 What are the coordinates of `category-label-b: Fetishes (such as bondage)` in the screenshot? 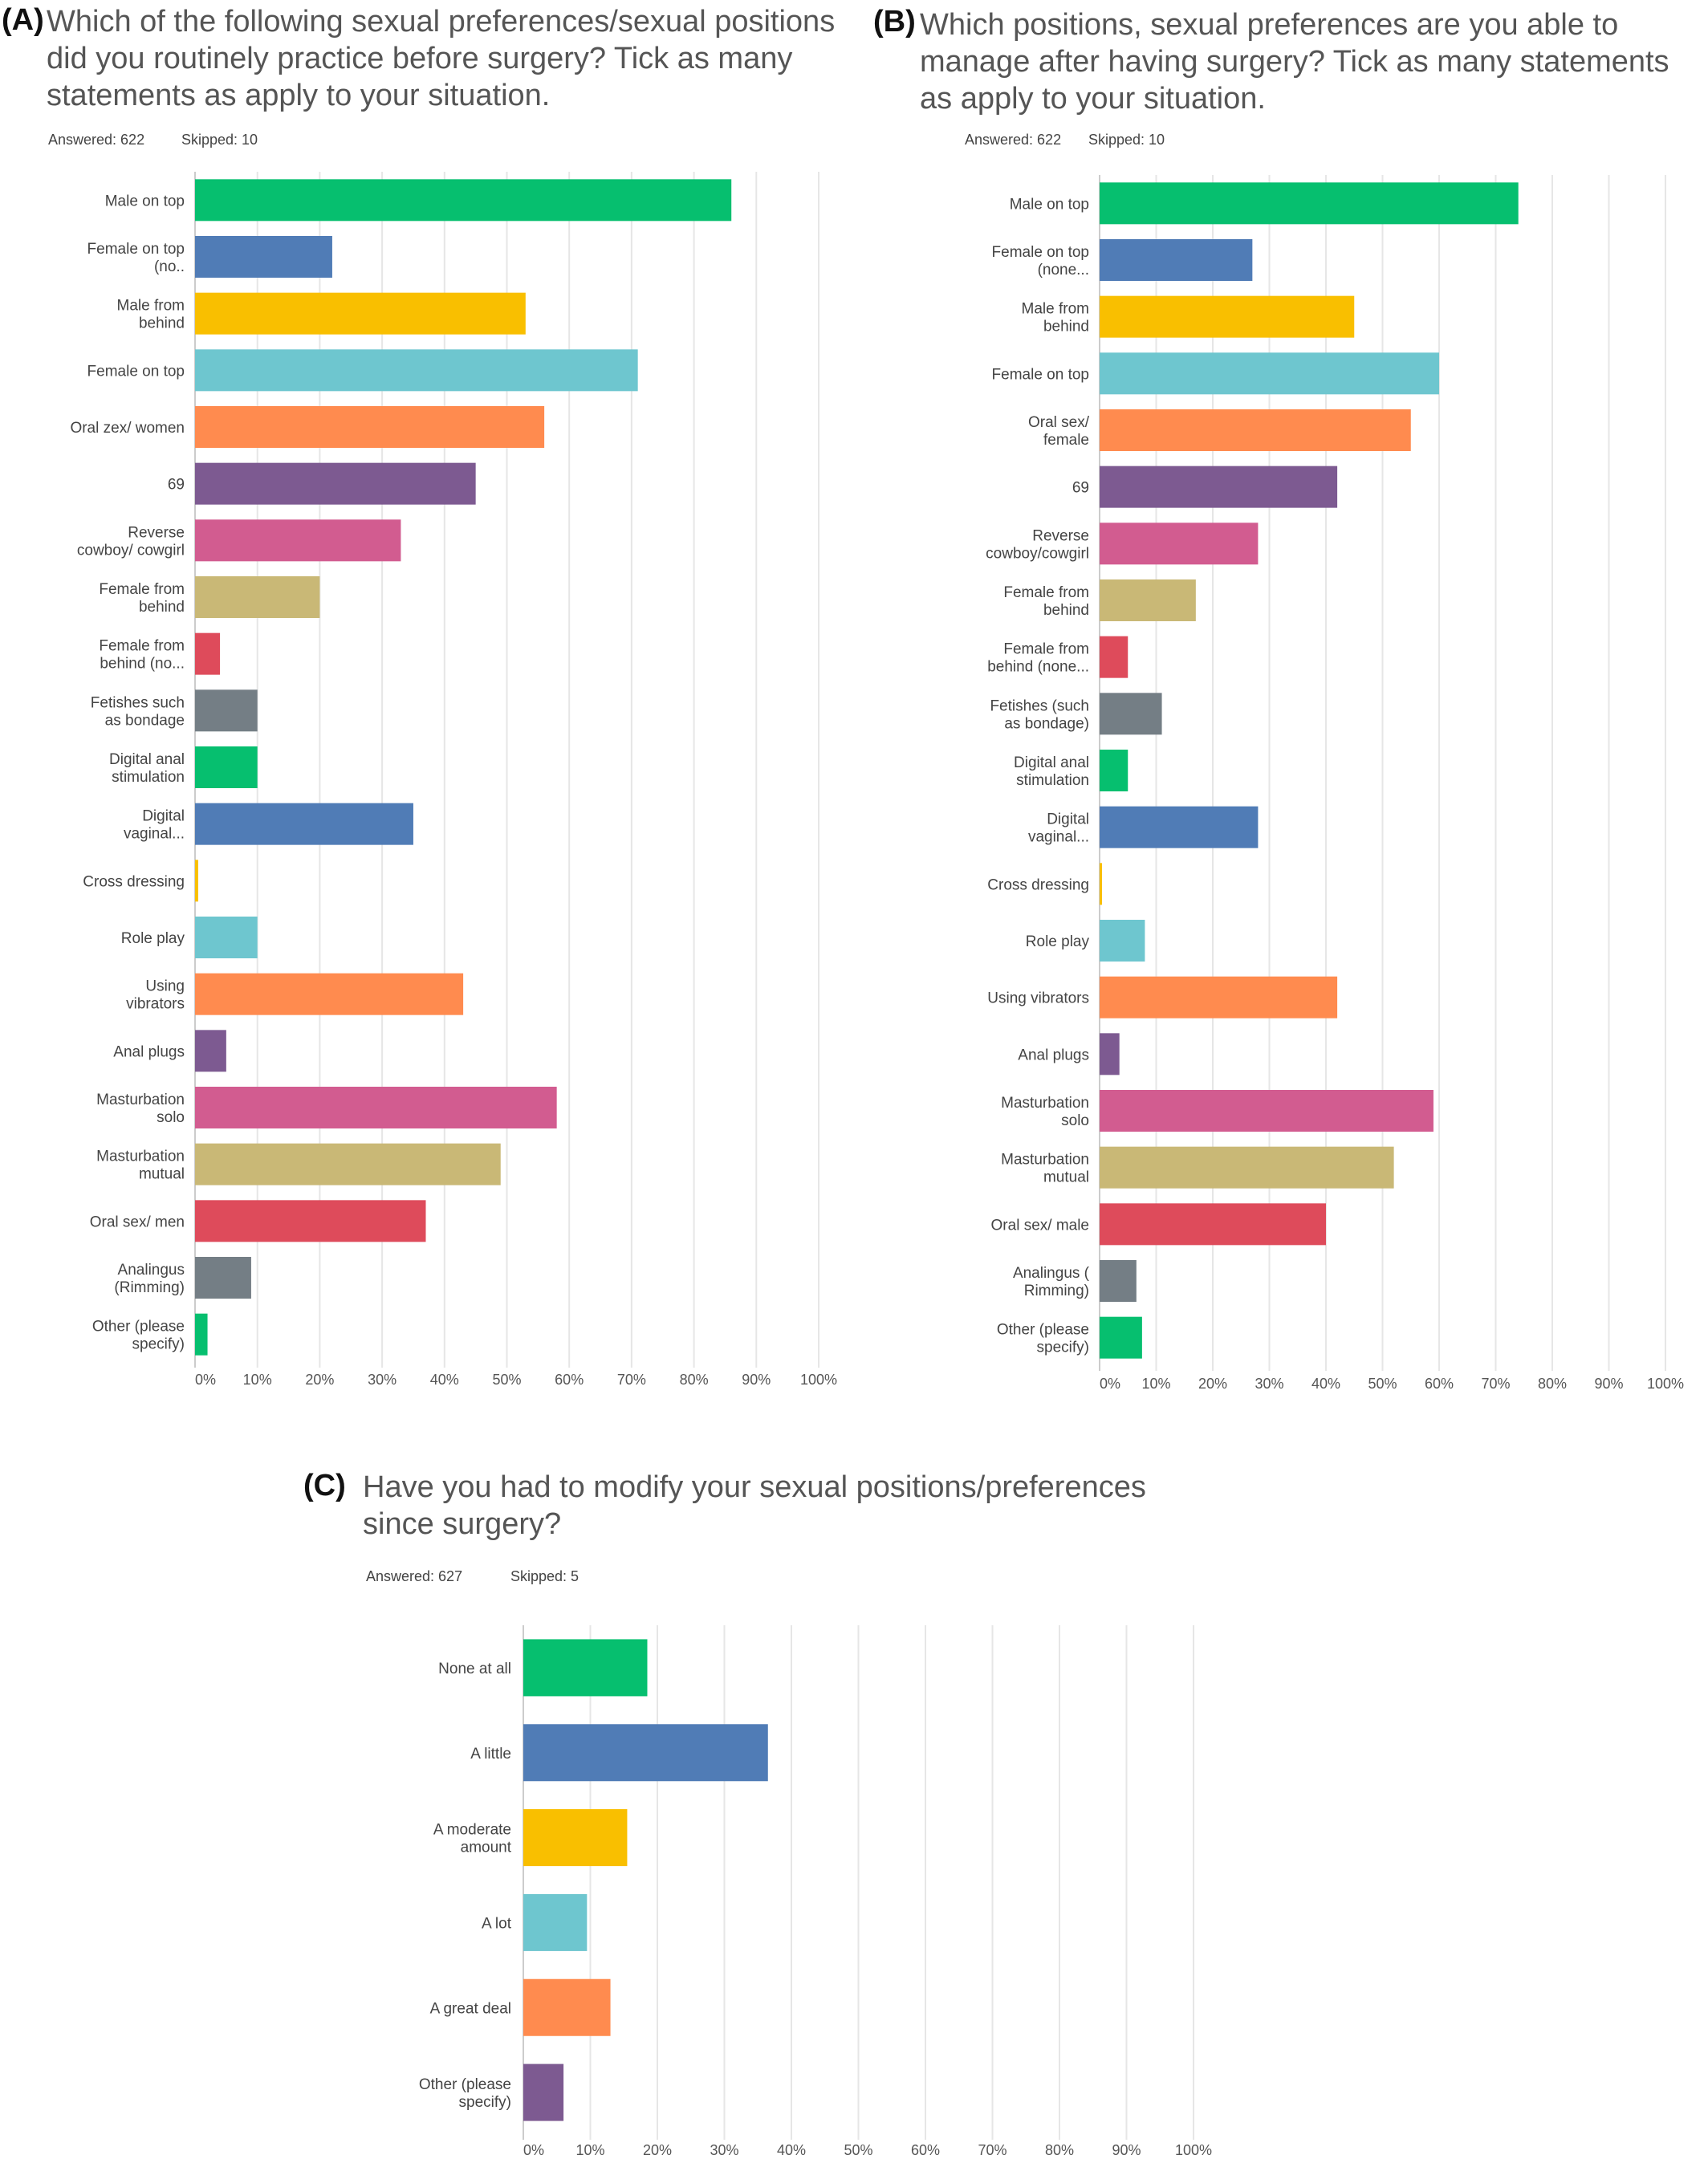 It's located at (1039, 714).